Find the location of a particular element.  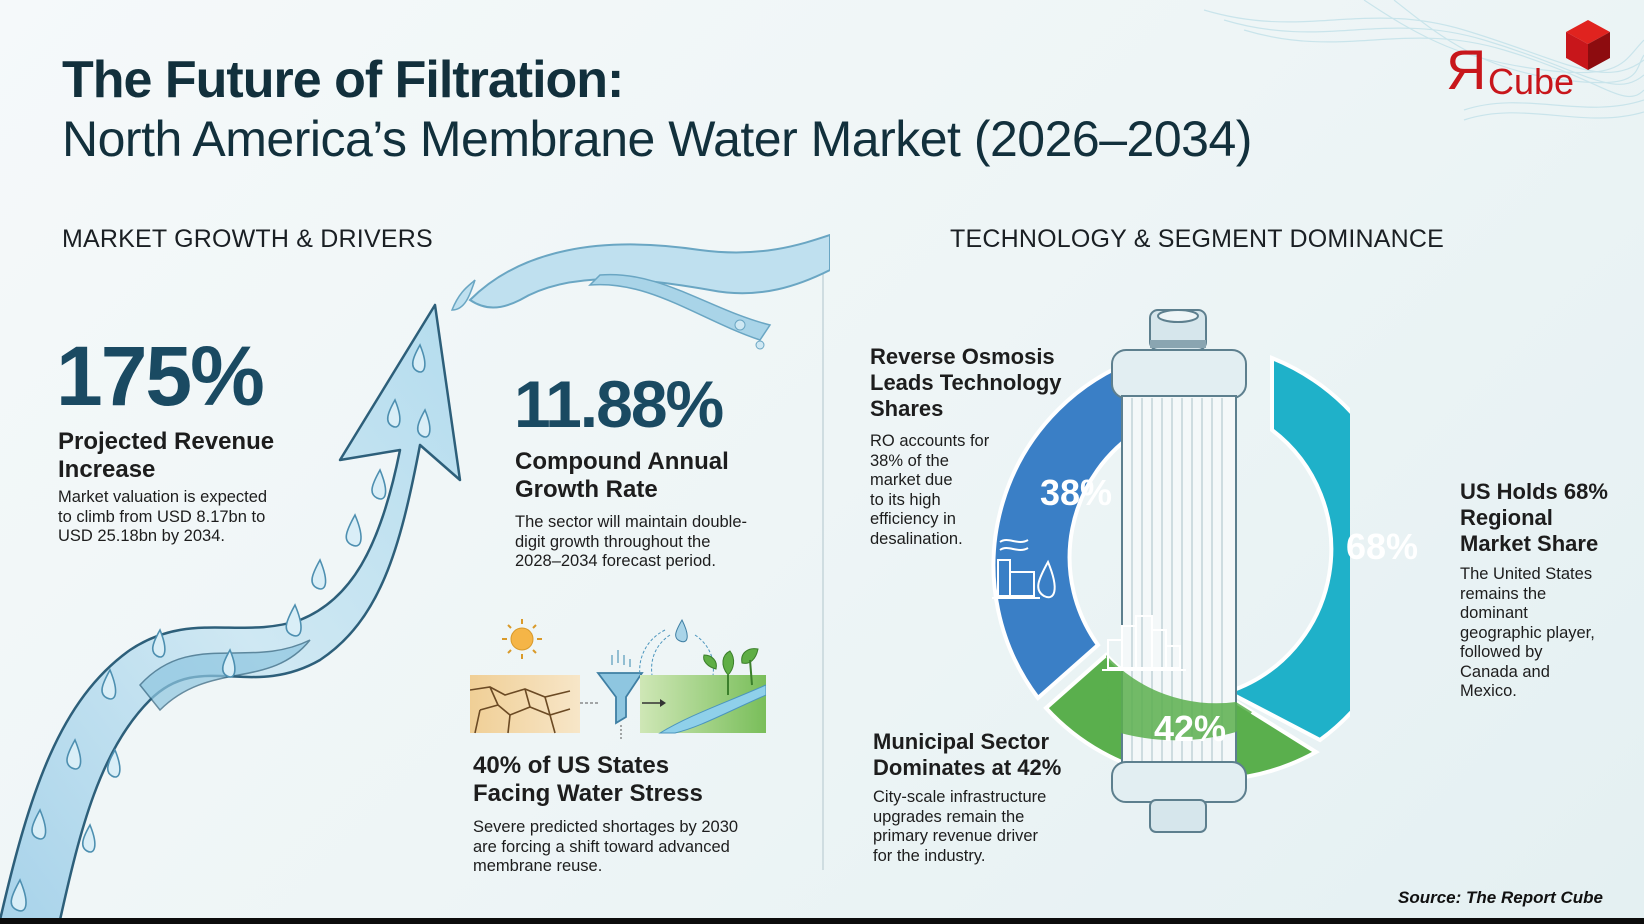

callout-desc-line: City-scale infrastructure is located at coordinates (960, 797).